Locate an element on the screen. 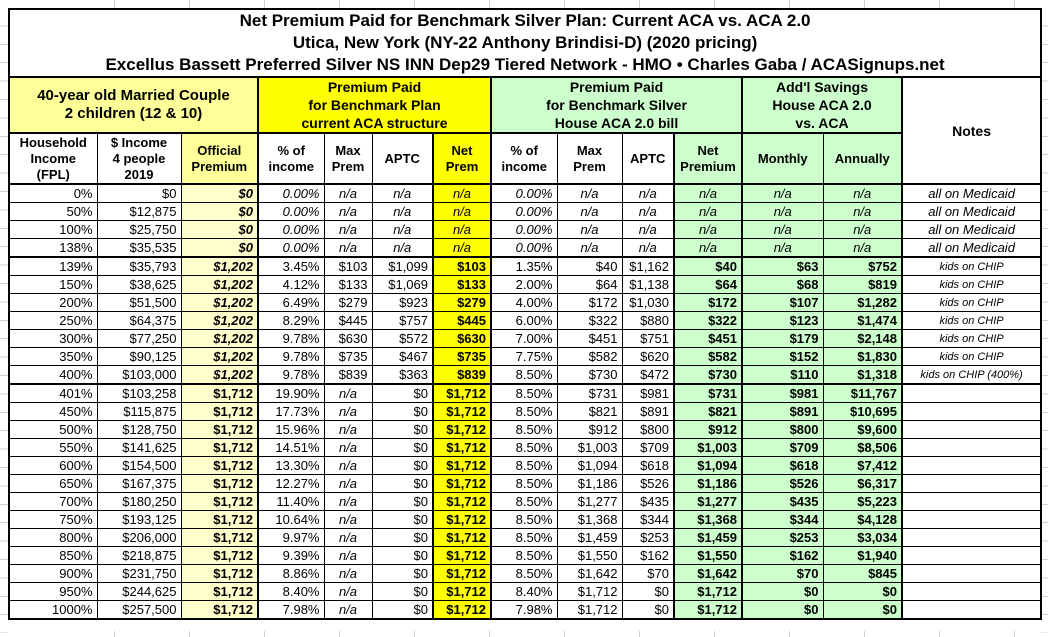 Image resolution: width=1048 pixels, height=637 pixels. cell-income: $231,750 is located at coordinates (139, 573).